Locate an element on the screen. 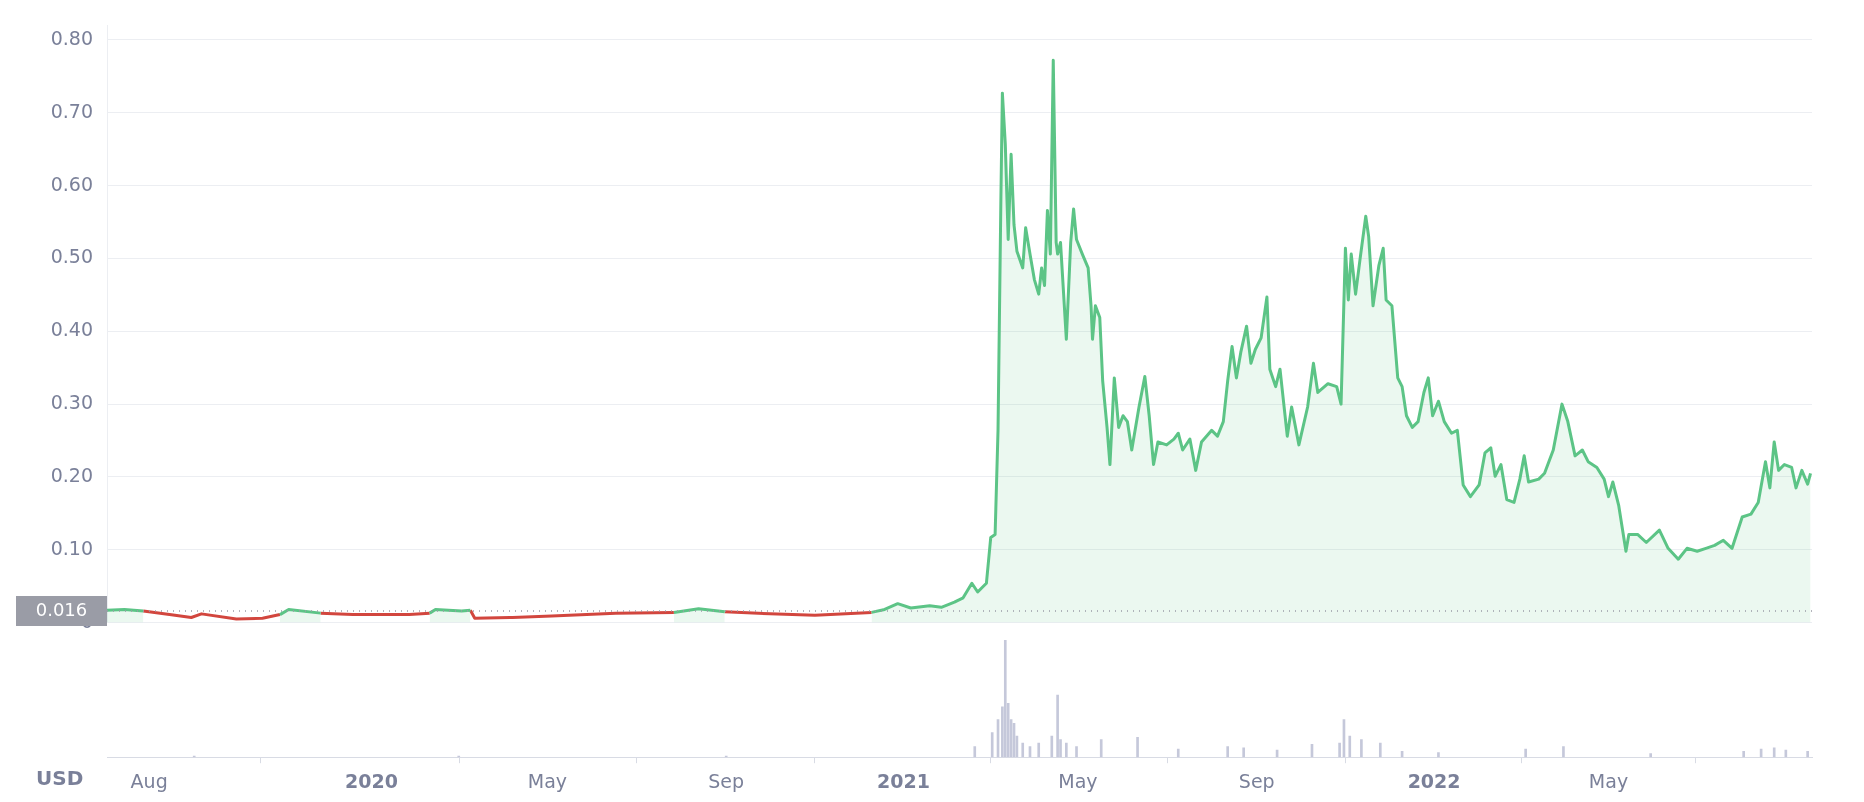 This screenshot has width=1864, height=802. text: USD is located at coordinates (60, 778).